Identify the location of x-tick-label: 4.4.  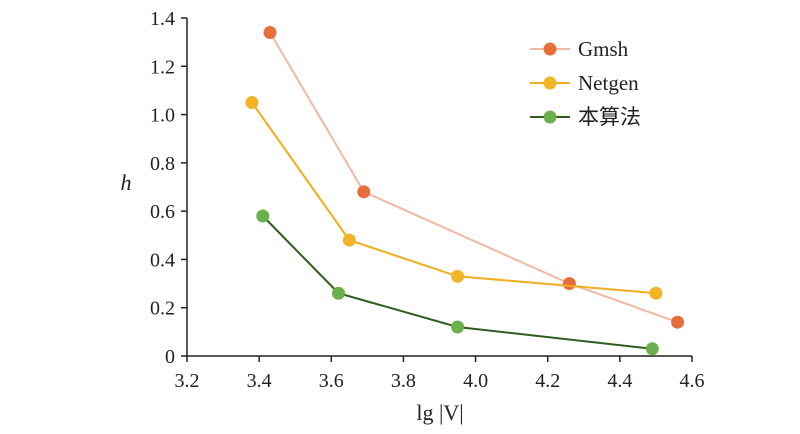
(619, 381).